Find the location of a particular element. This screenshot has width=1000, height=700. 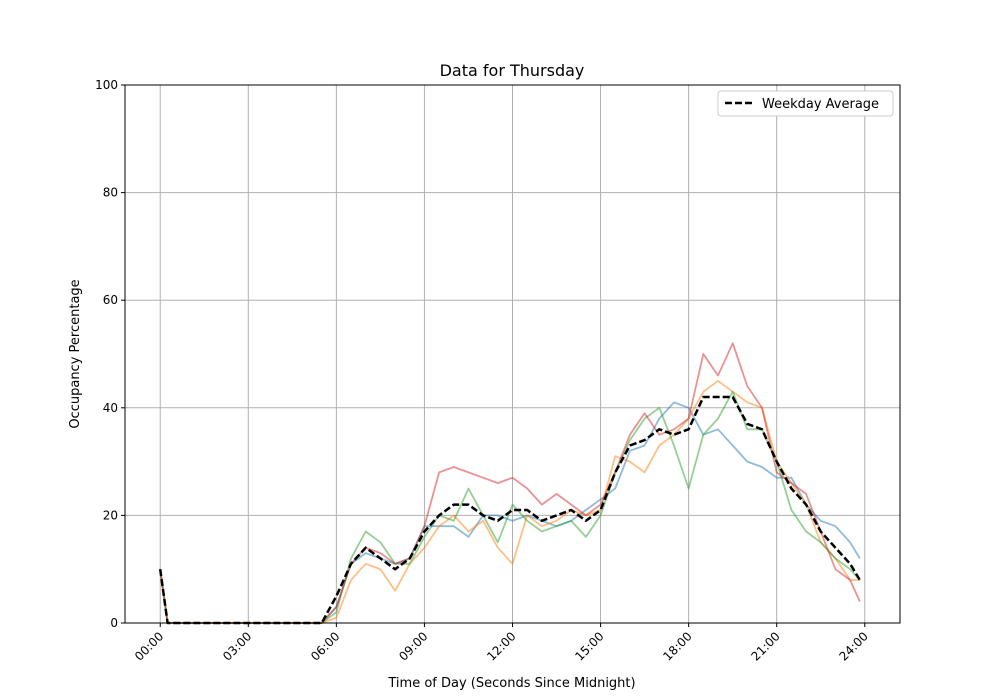

legend: Weekday Average is located at coordinates (805, 103).